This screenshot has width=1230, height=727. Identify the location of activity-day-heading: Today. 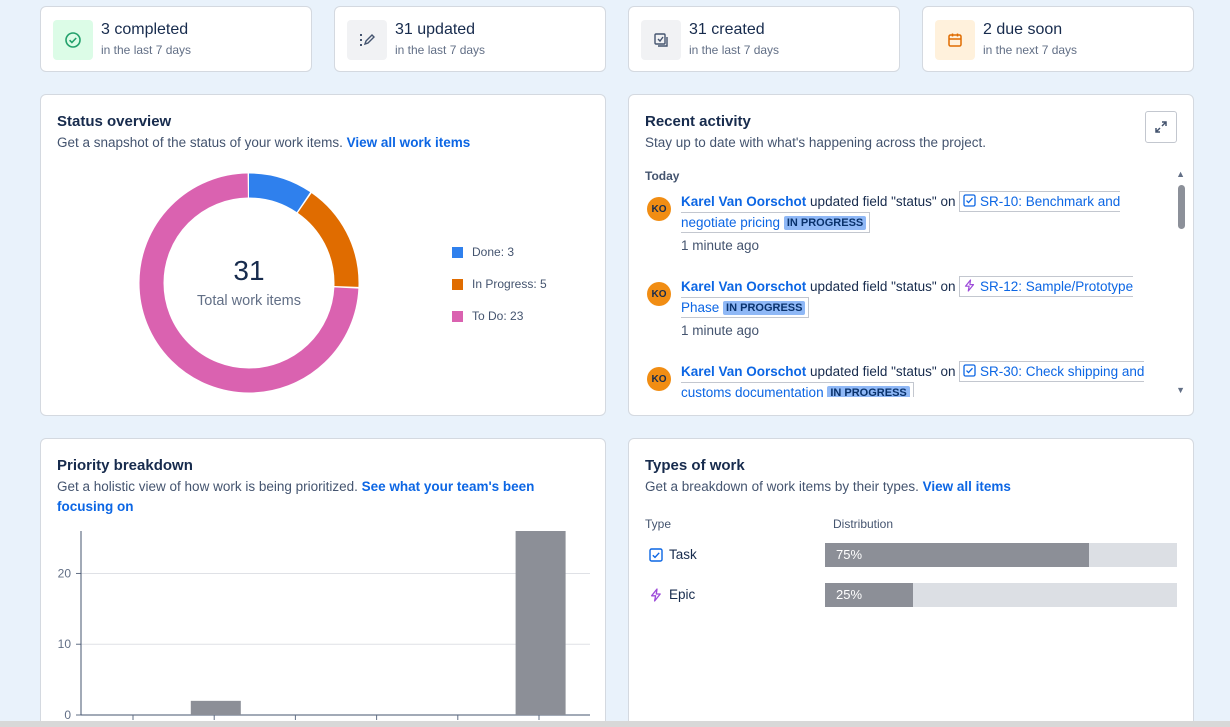
(662, 176).